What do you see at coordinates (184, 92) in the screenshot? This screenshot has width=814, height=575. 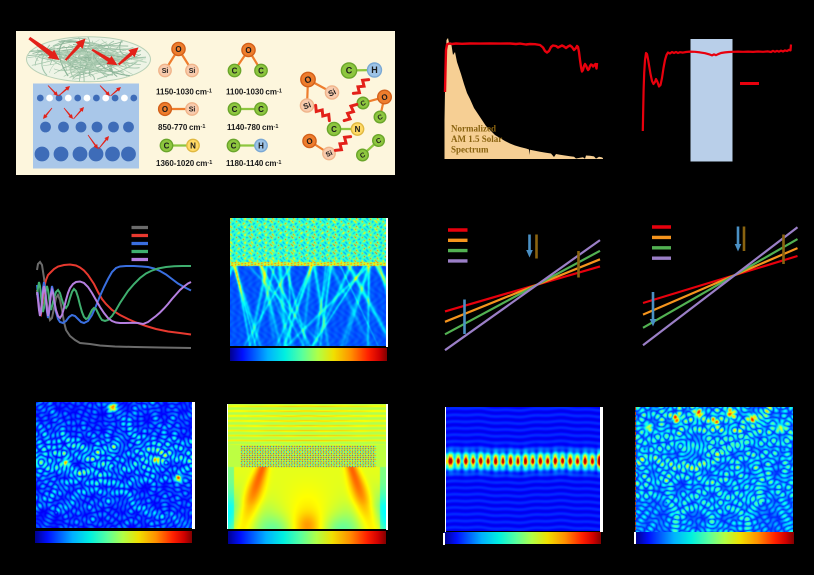 I see `svg-text: 1150-1030 cm-1` at bounding box center [184, 92].